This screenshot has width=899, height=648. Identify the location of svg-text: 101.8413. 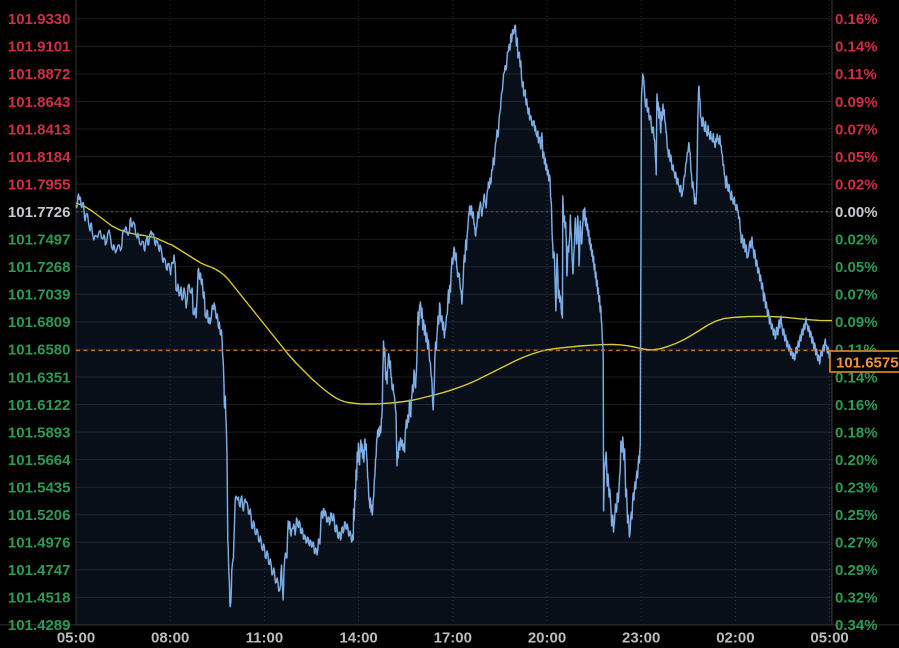
(39, 129).